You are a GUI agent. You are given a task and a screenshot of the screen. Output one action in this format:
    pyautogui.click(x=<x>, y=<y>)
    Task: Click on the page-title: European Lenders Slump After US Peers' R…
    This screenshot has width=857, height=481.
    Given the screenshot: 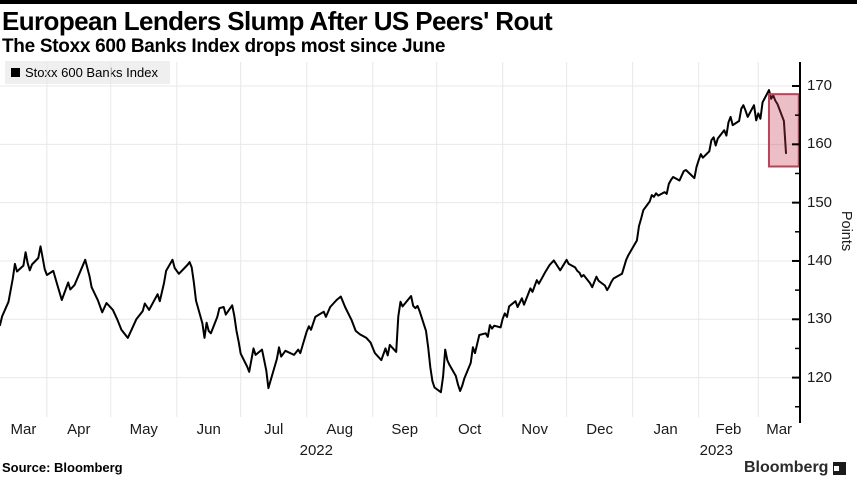 What is the action you would take?
    pyautogui.click(x=277, y=21)
    